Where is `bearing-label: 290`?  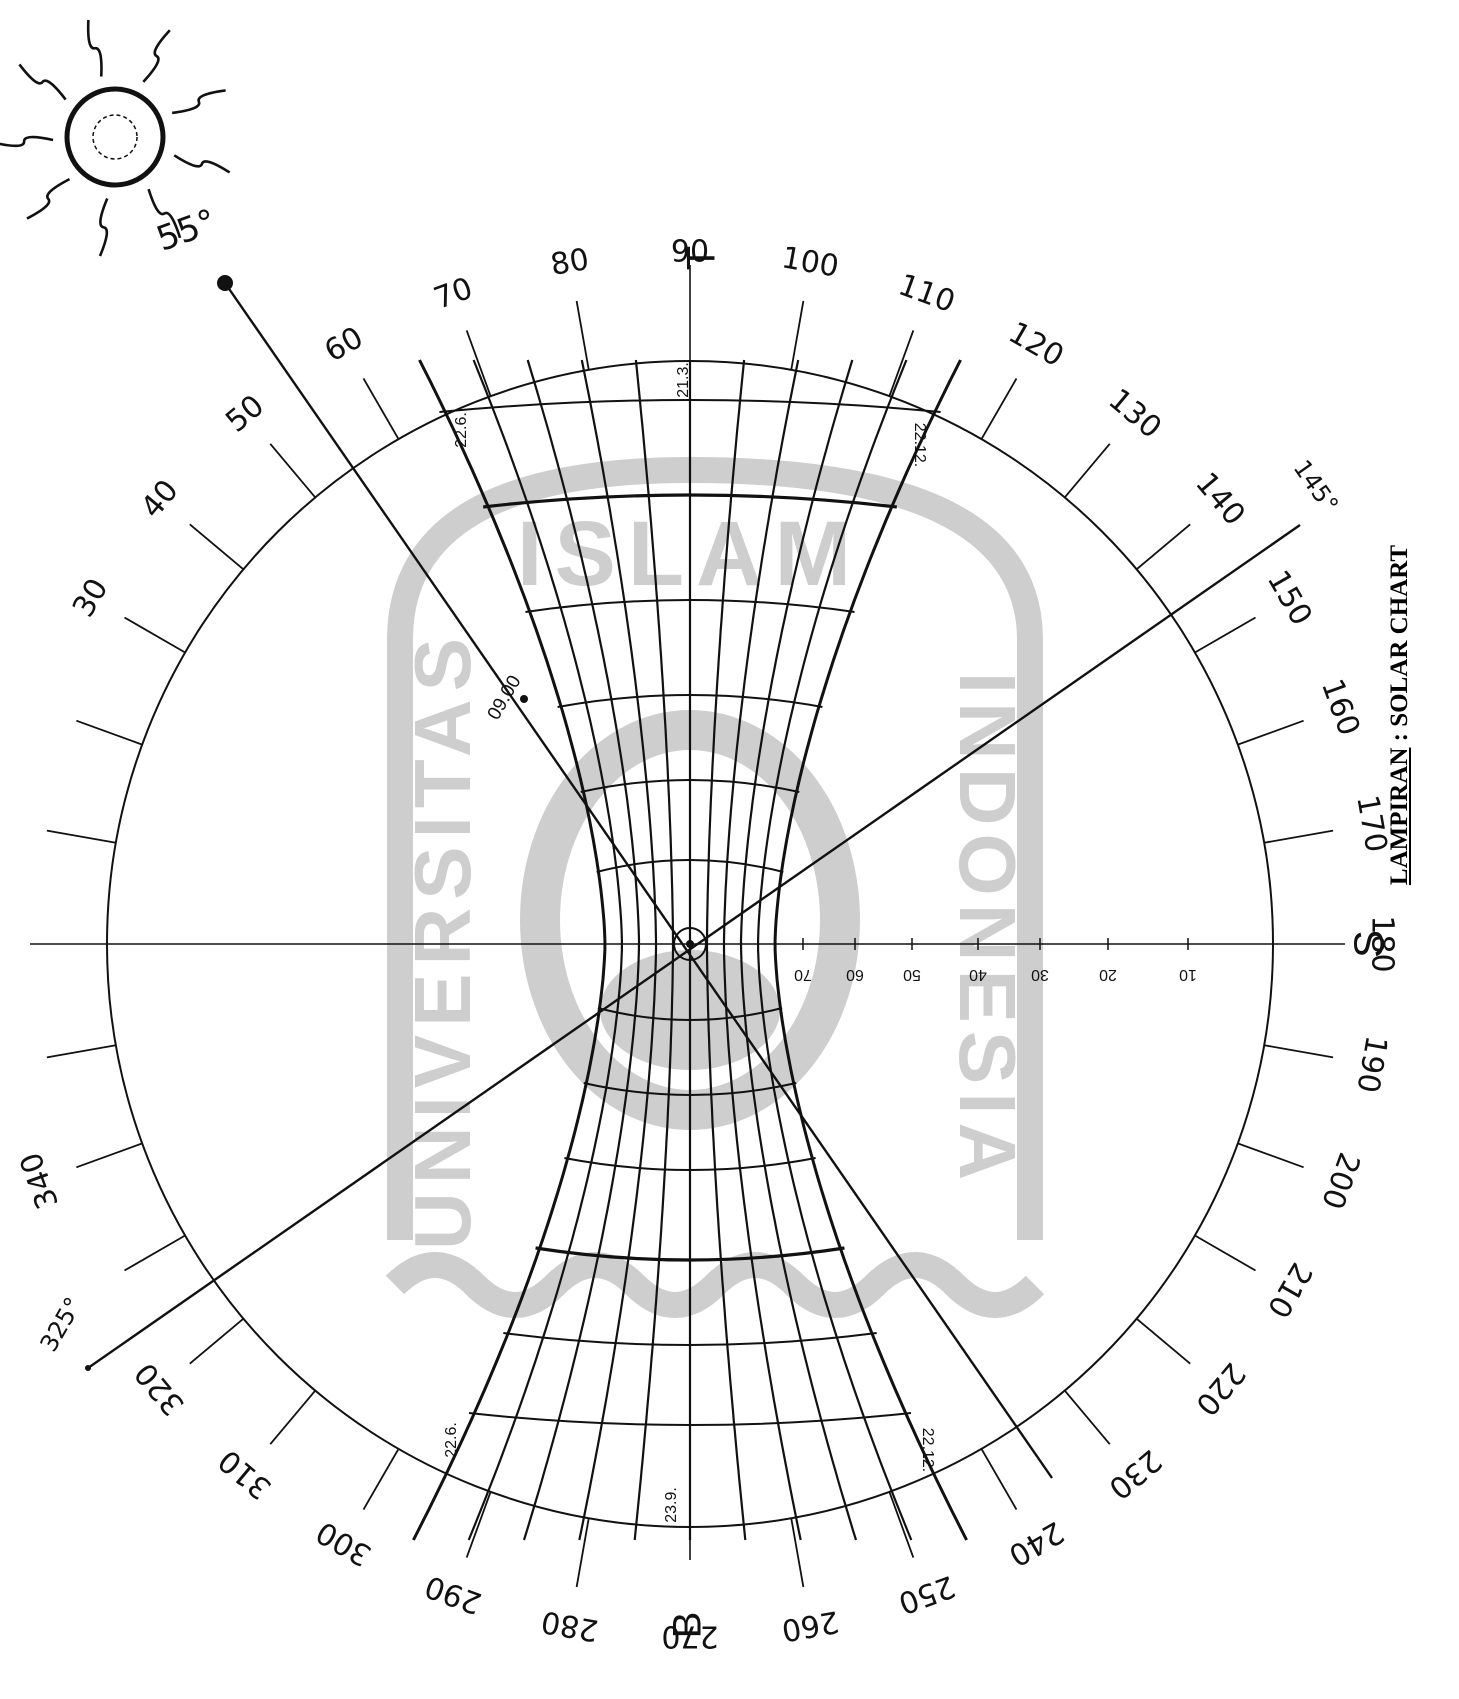 bearing-label: 290 is located at coordinates (453, 1594).